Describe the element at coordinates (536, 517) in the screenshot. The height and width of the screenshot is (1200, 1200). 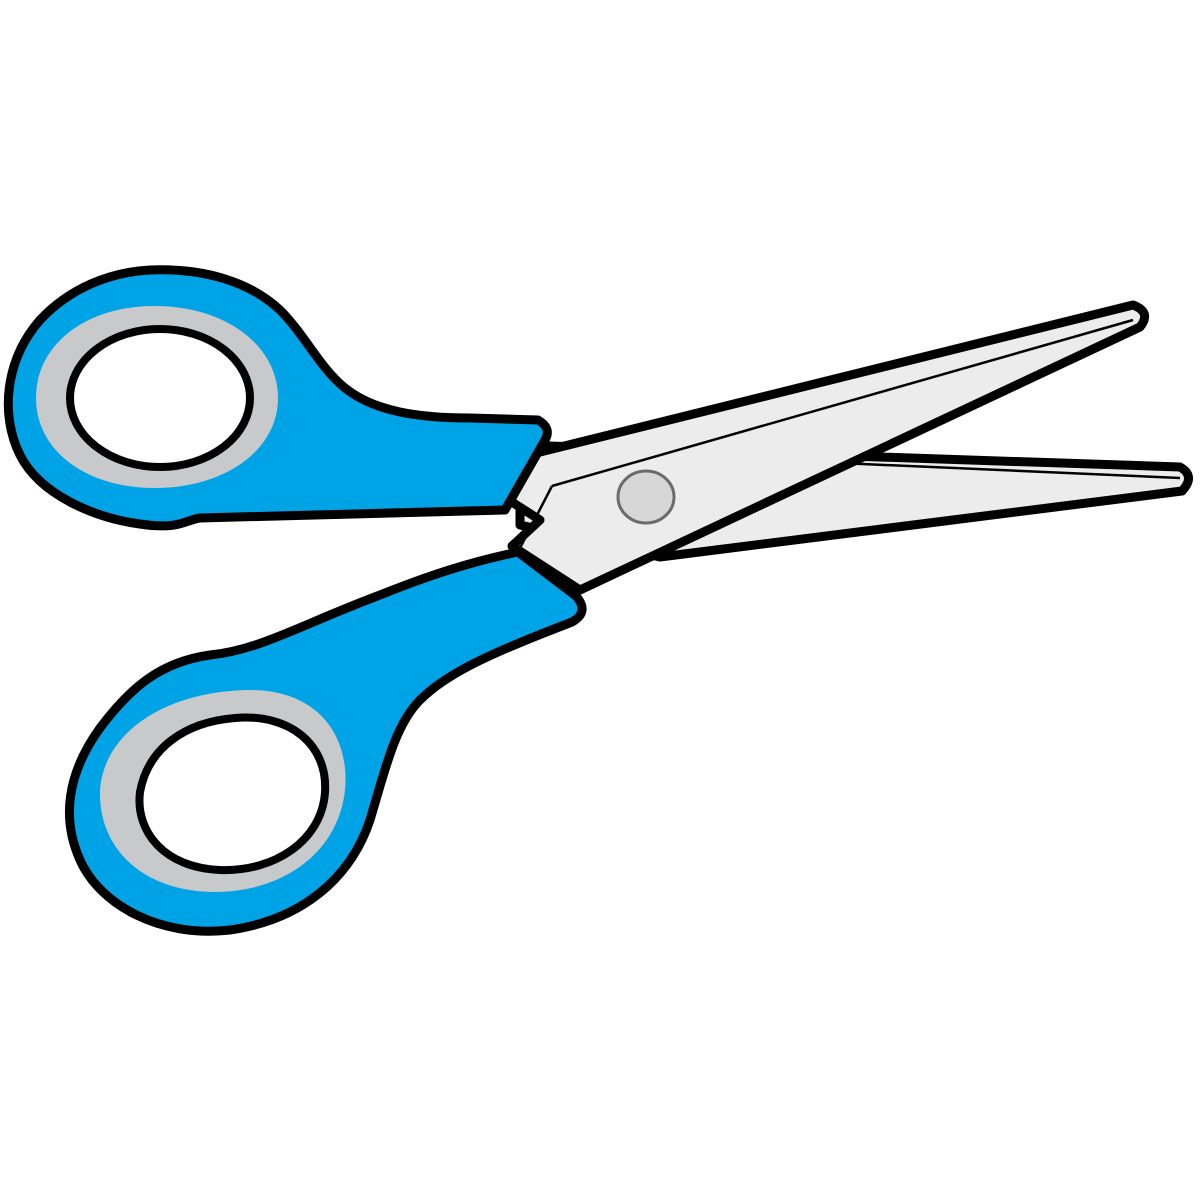
I see `upper-blade-heel` at that location.